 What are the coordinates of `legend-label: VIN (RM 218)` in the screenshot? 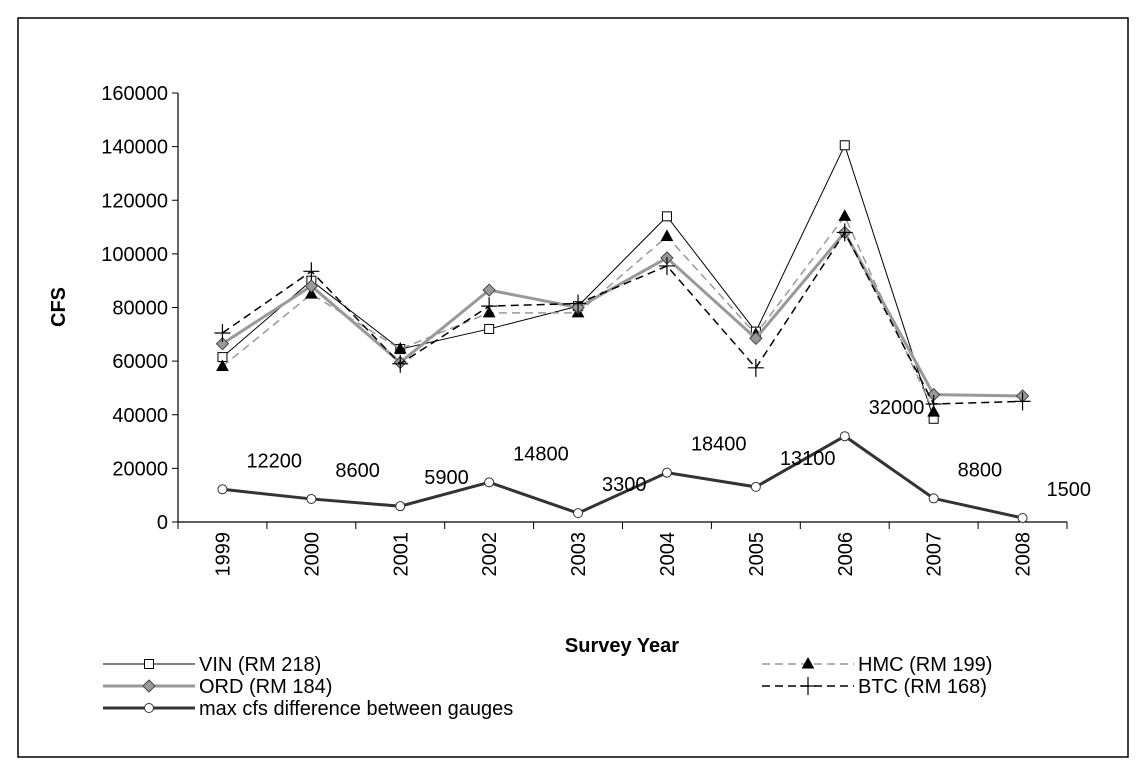 It's located at (260, 665).